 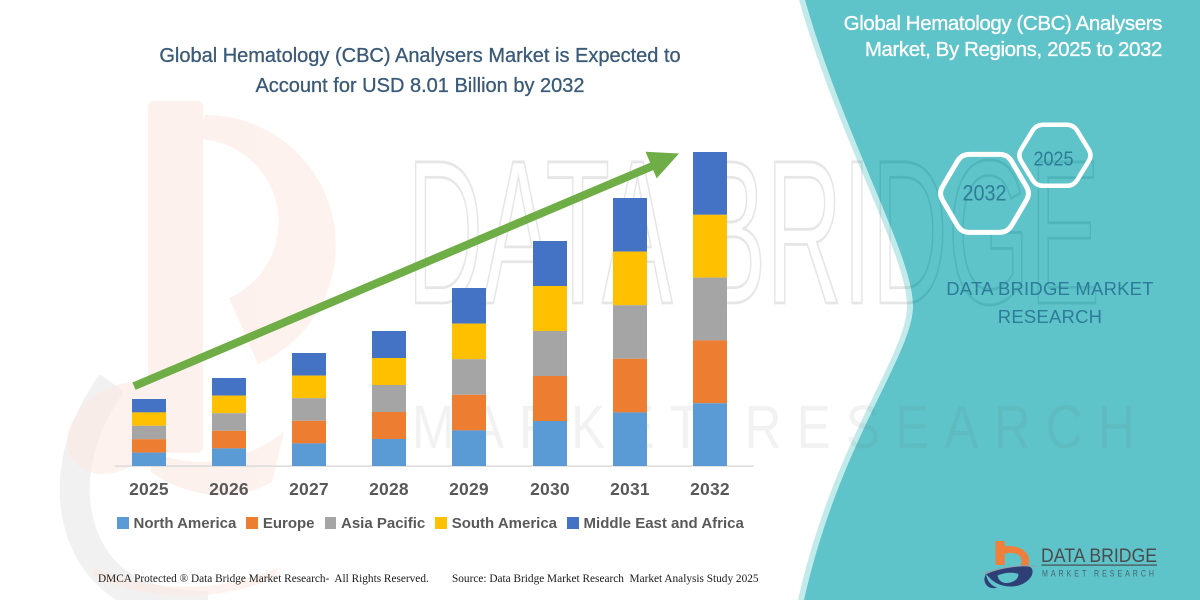 What do you see at coordinates (1053, 159) in the screenshot?
I see `svg-text: 2025` at bounding box center [1053, 159].